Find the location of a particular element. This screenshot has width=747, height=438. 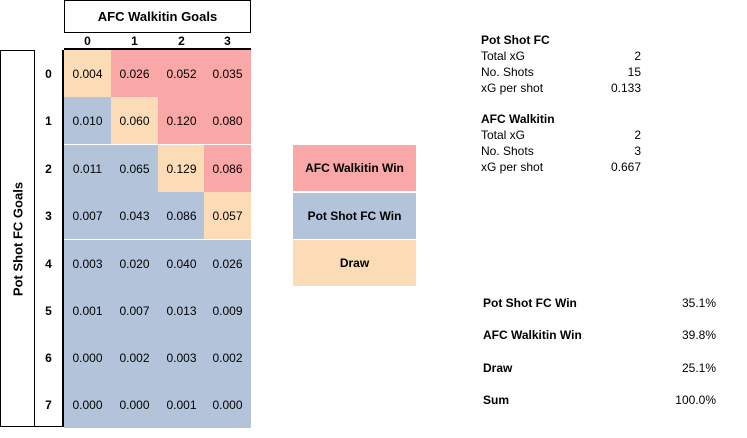

y-axis-title: Pot Shot FC Goals is located at coordinates (17, 238).